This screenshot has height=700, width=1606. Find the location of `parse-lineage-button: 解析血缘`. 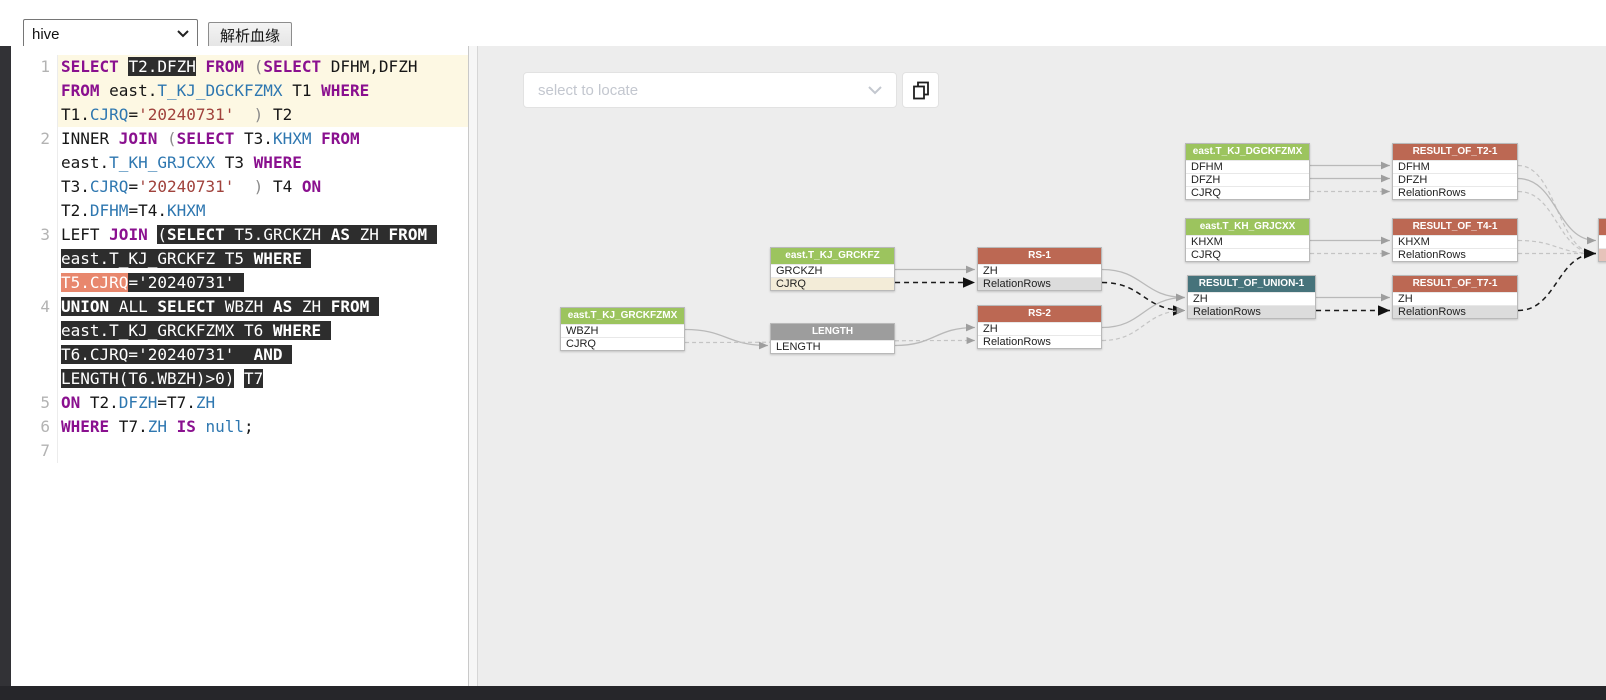

parse-lineage-button: 解析血缘 is located at coordinates (250, 35).